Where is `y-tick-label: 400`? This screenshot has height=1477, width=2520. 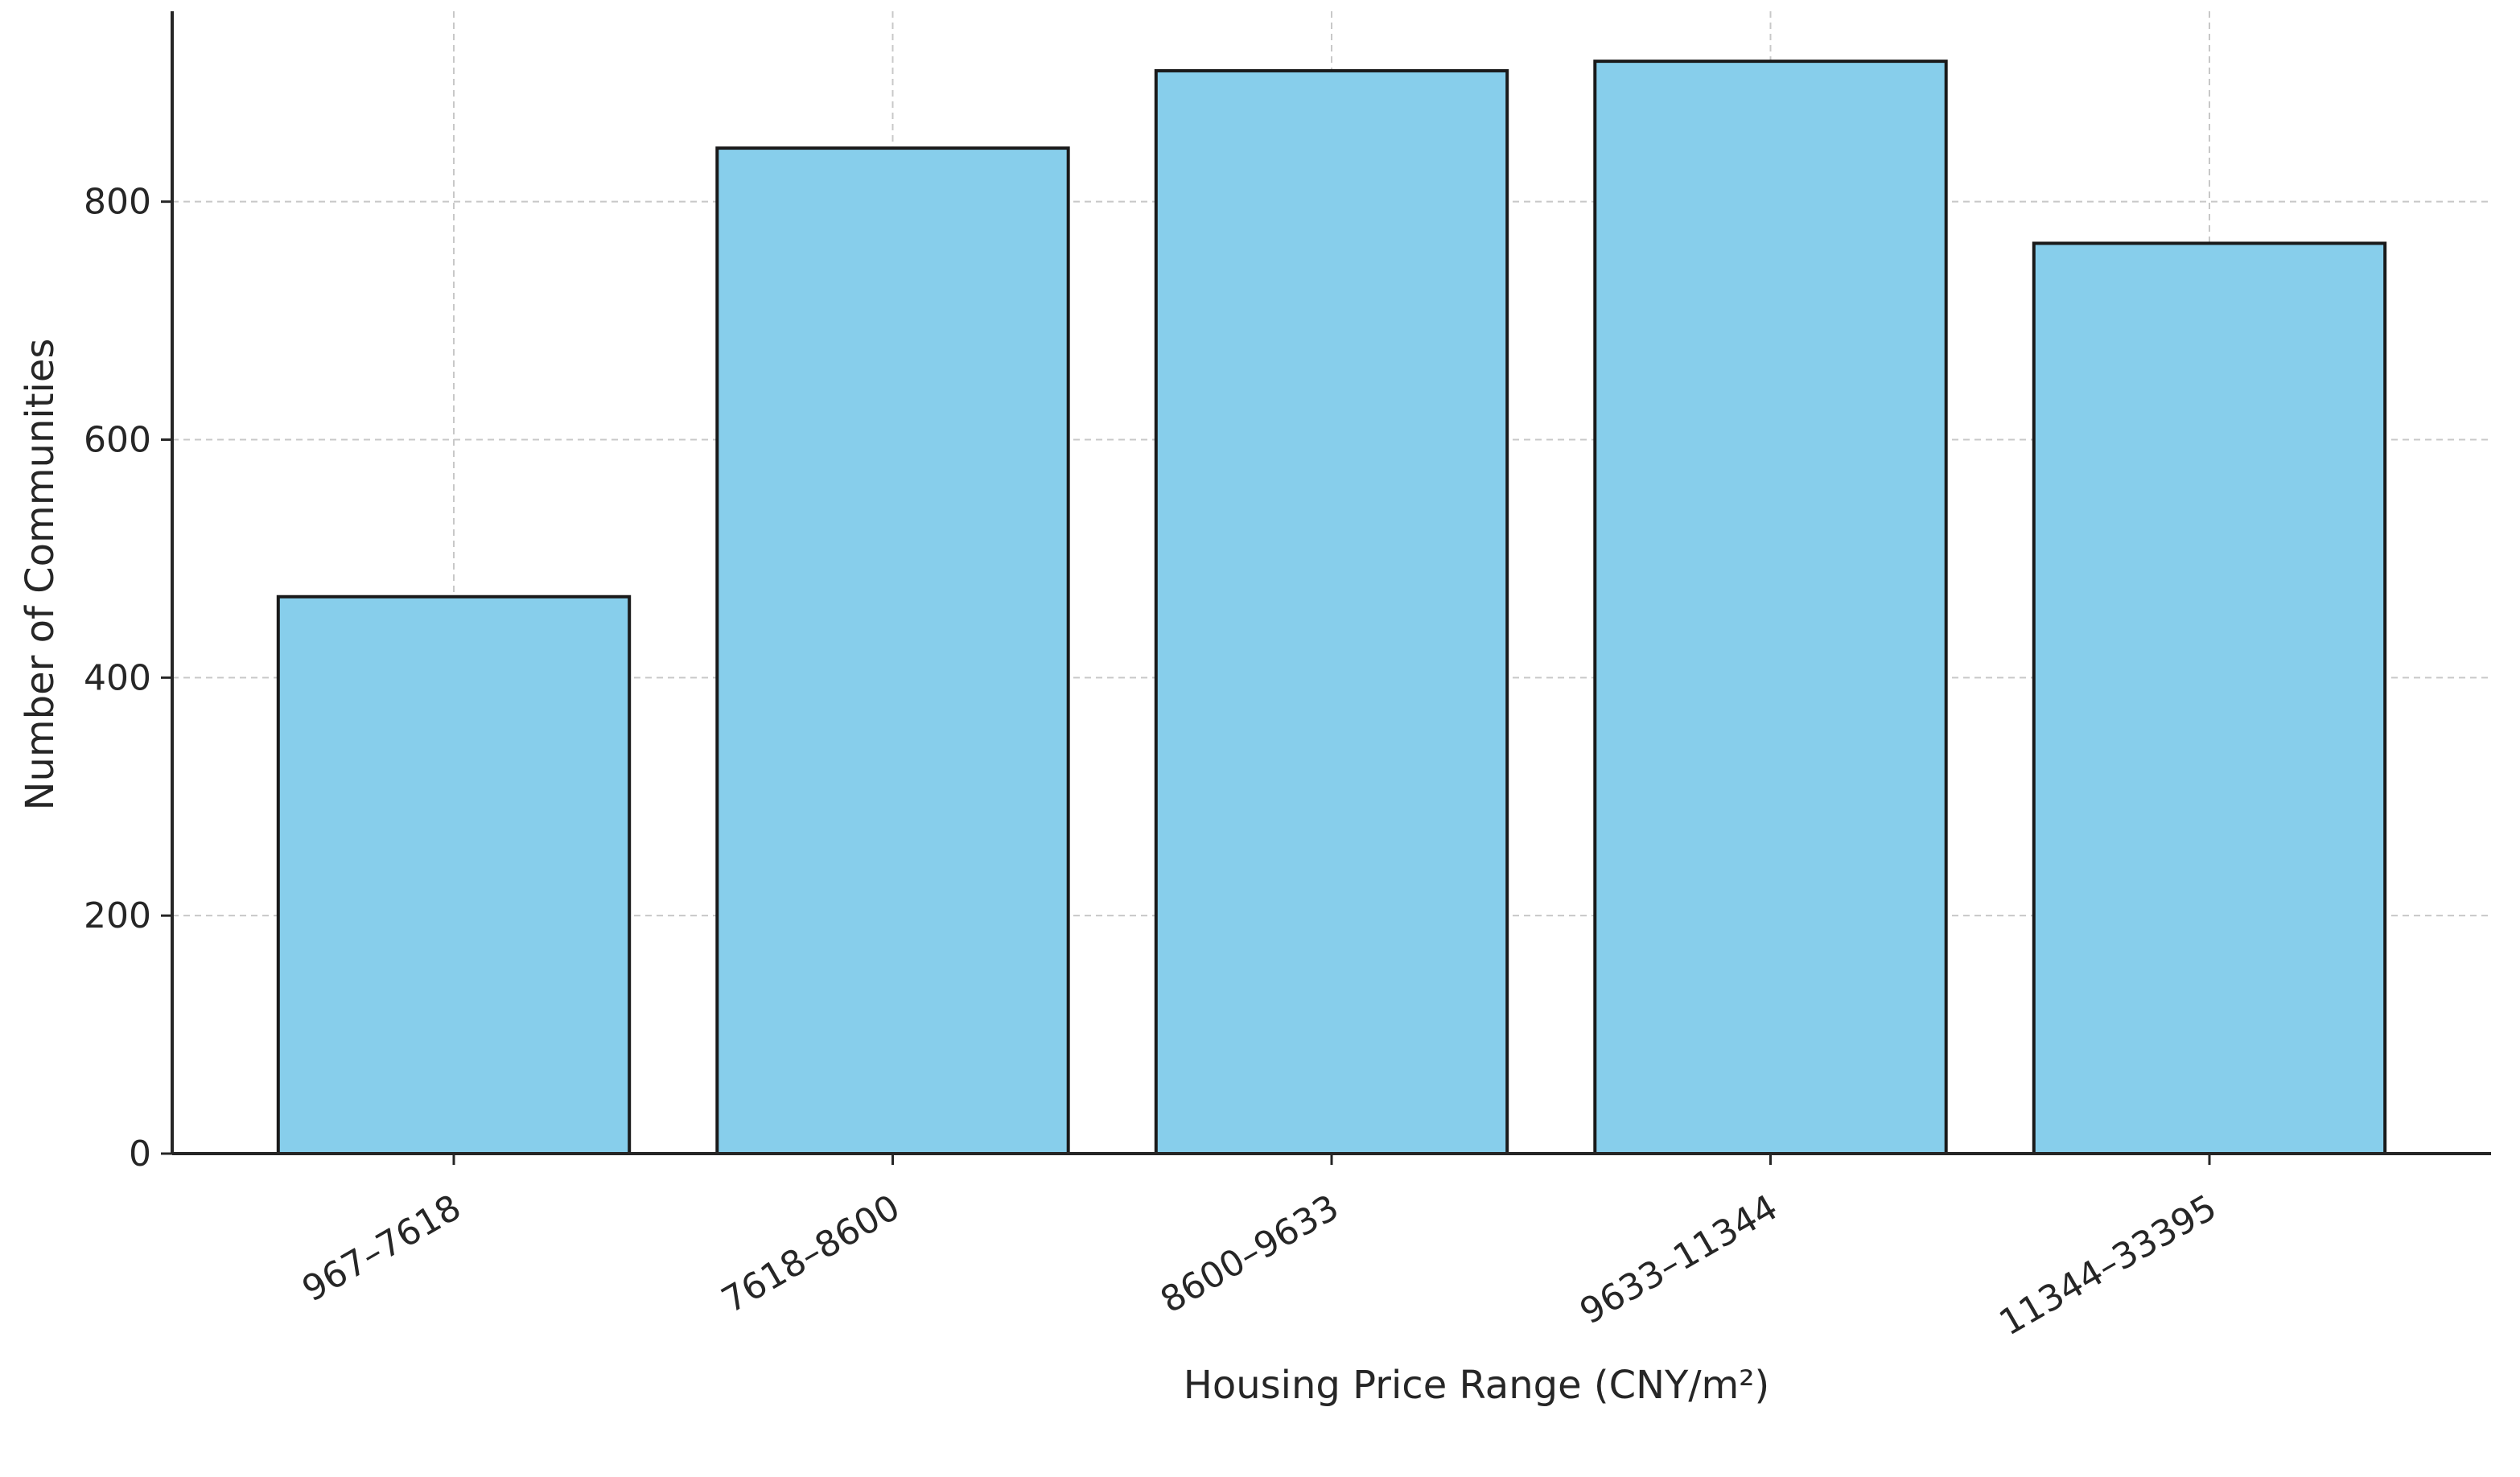
y-tick-label: 400 is located at coordinates (117, 677).